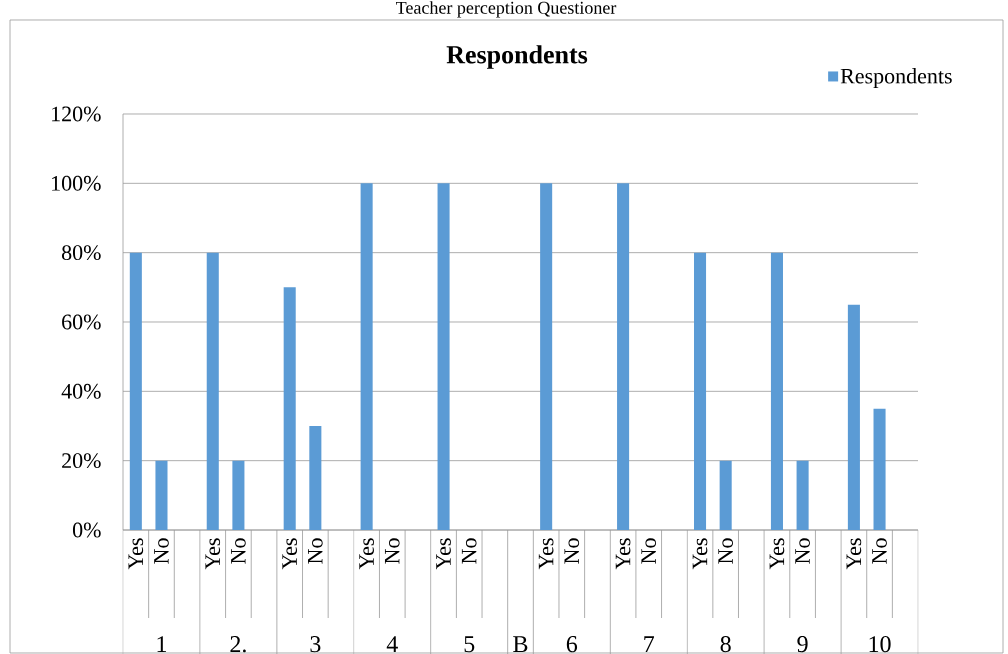  Describe the element at coordinates (81, 253) in the screenshot. I see `y-tick-label: 80%` at that location.